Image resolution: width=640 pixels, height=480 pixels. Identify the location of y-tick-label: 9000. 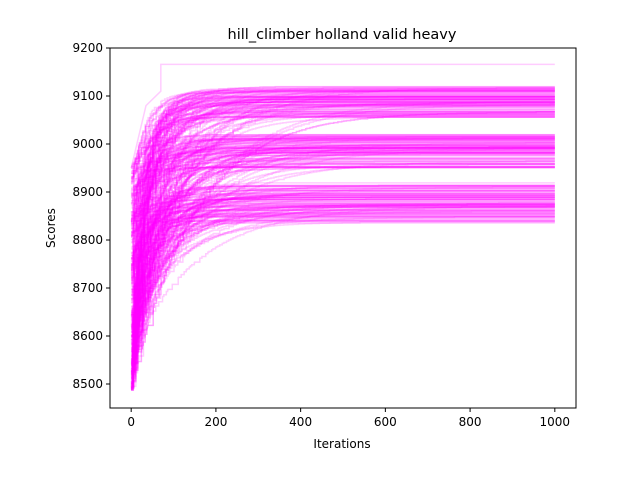
(87, 144).